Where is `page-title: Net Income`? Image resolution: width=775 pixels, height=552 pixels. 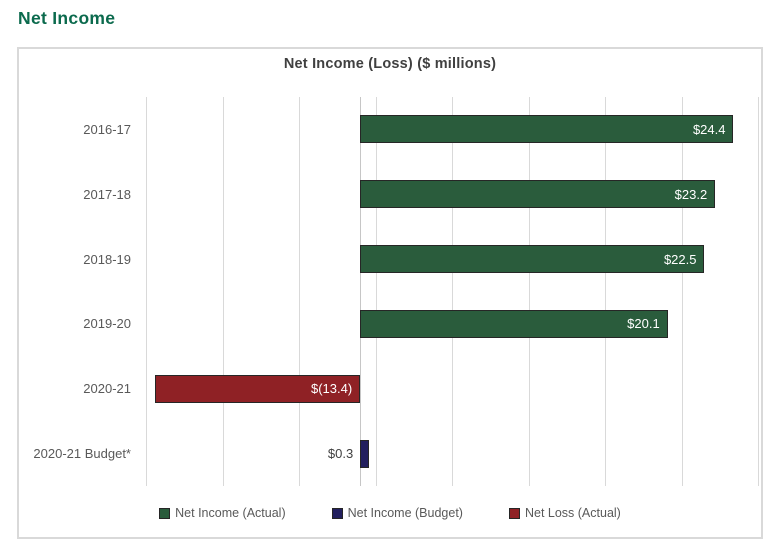 page-title: Net Income is located at coordinates (67, 18).